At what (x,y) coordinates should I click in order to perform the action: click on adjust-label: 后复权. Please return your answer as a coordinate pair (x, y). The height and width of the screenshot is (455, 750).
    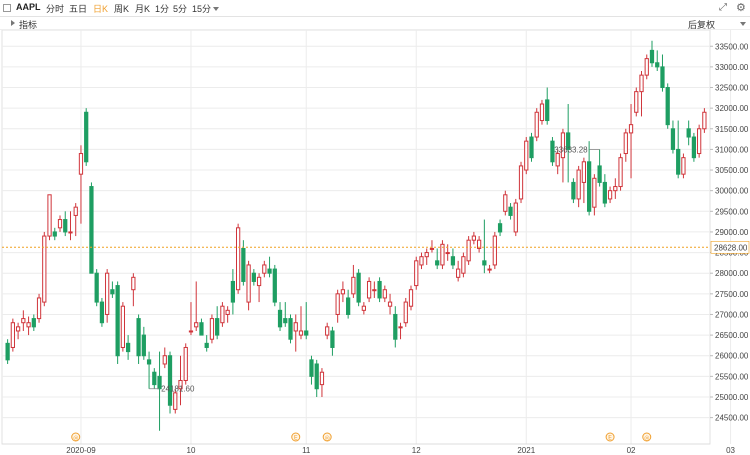
    Looking at the image, I should click on (702, 25).